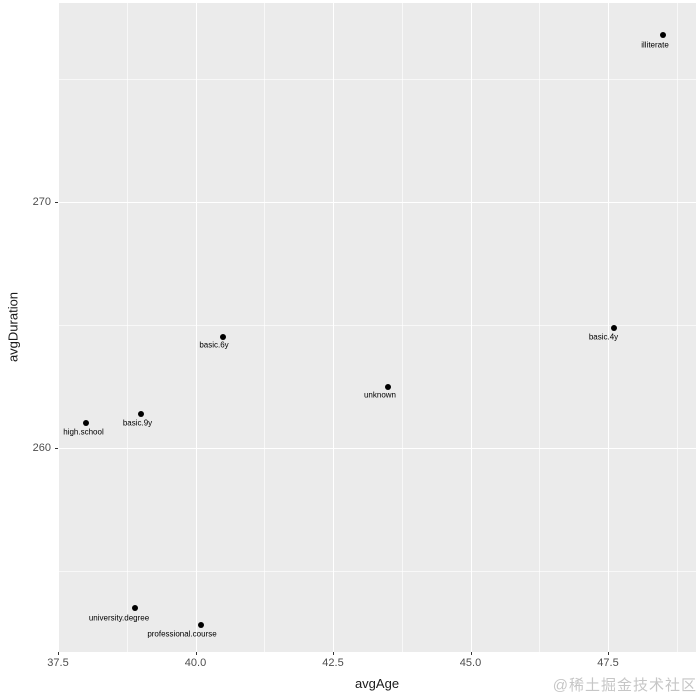  Describe the element at coordinates (119, 618) in the screenshot. I see `data-point-label: university.degree` at that location.